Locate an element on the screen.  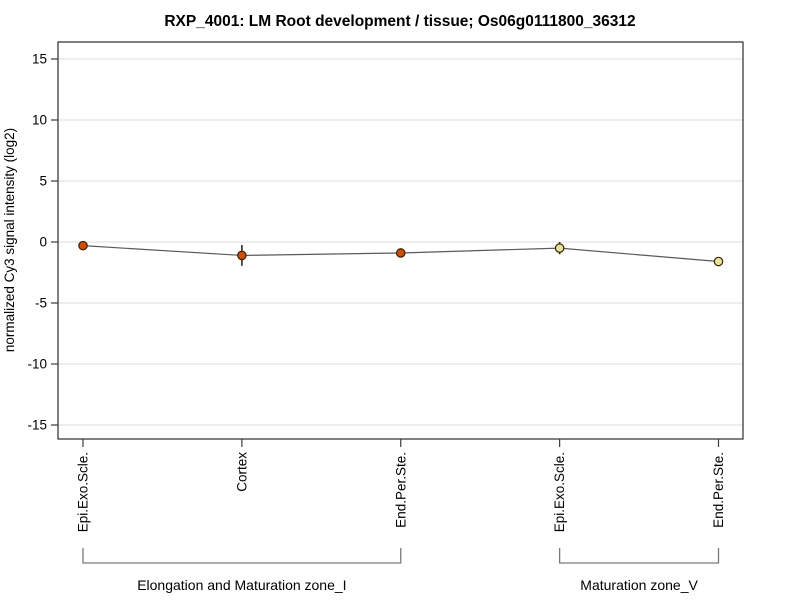
y-tick-label: 0 is located at coordinates (43, 242).